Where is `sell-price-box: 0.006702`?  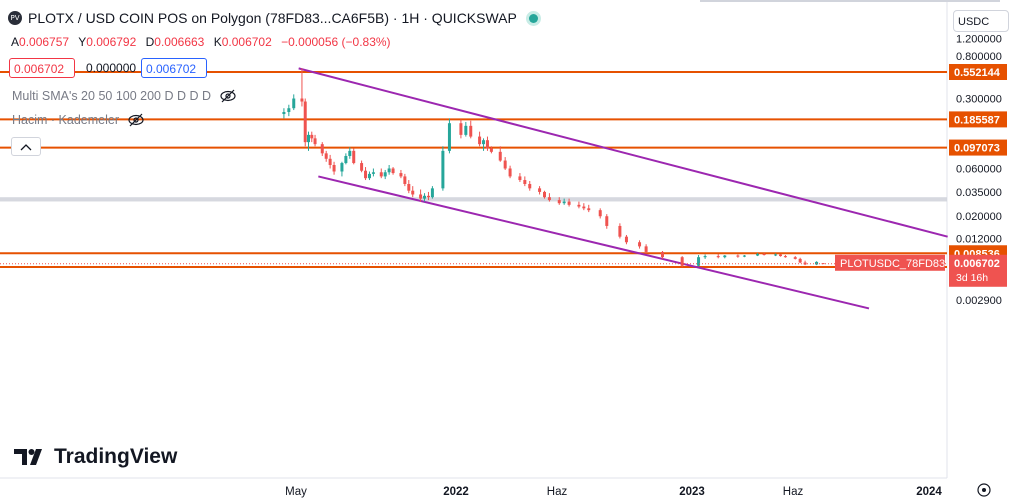 sell-price-box: 0.006702 is located at coordinates (42, 68).